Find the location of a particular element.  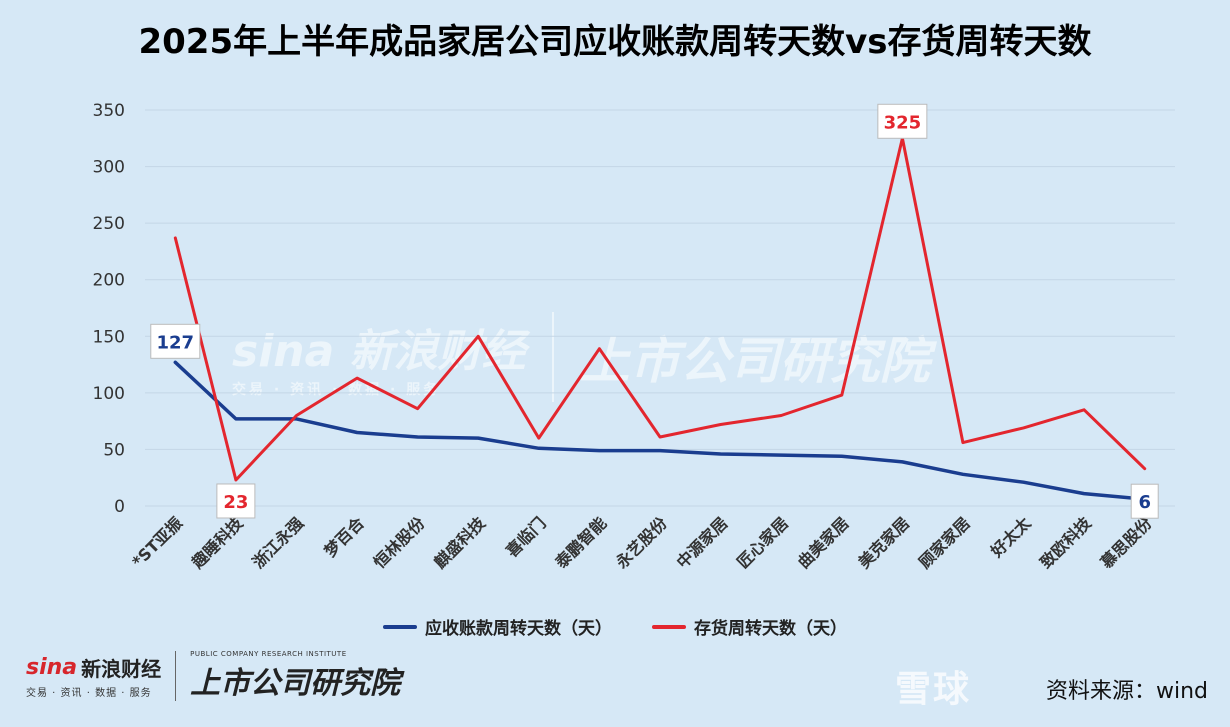

y-tick-label: 250 is located at coordinates (109, 224).